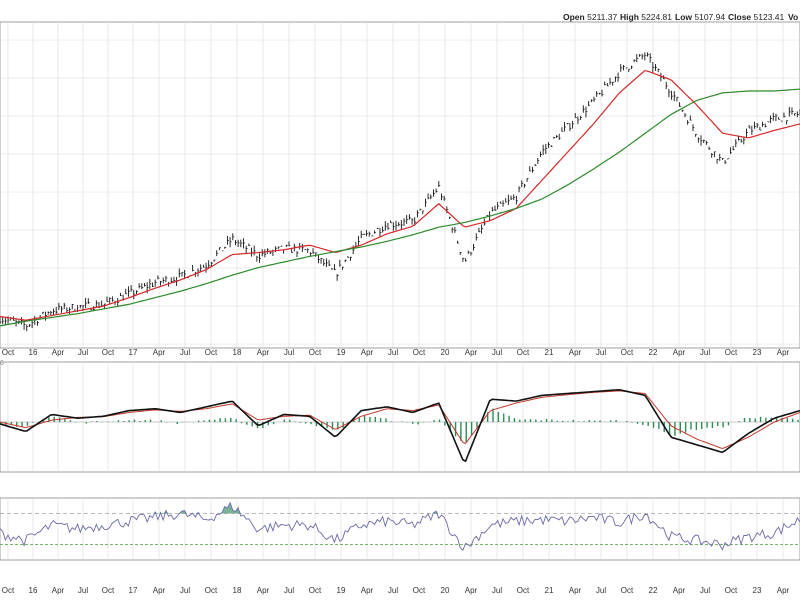  Describe the element at coordinates (33, 352) in the screenshot. I see `x-tick-label: 16` at that location.